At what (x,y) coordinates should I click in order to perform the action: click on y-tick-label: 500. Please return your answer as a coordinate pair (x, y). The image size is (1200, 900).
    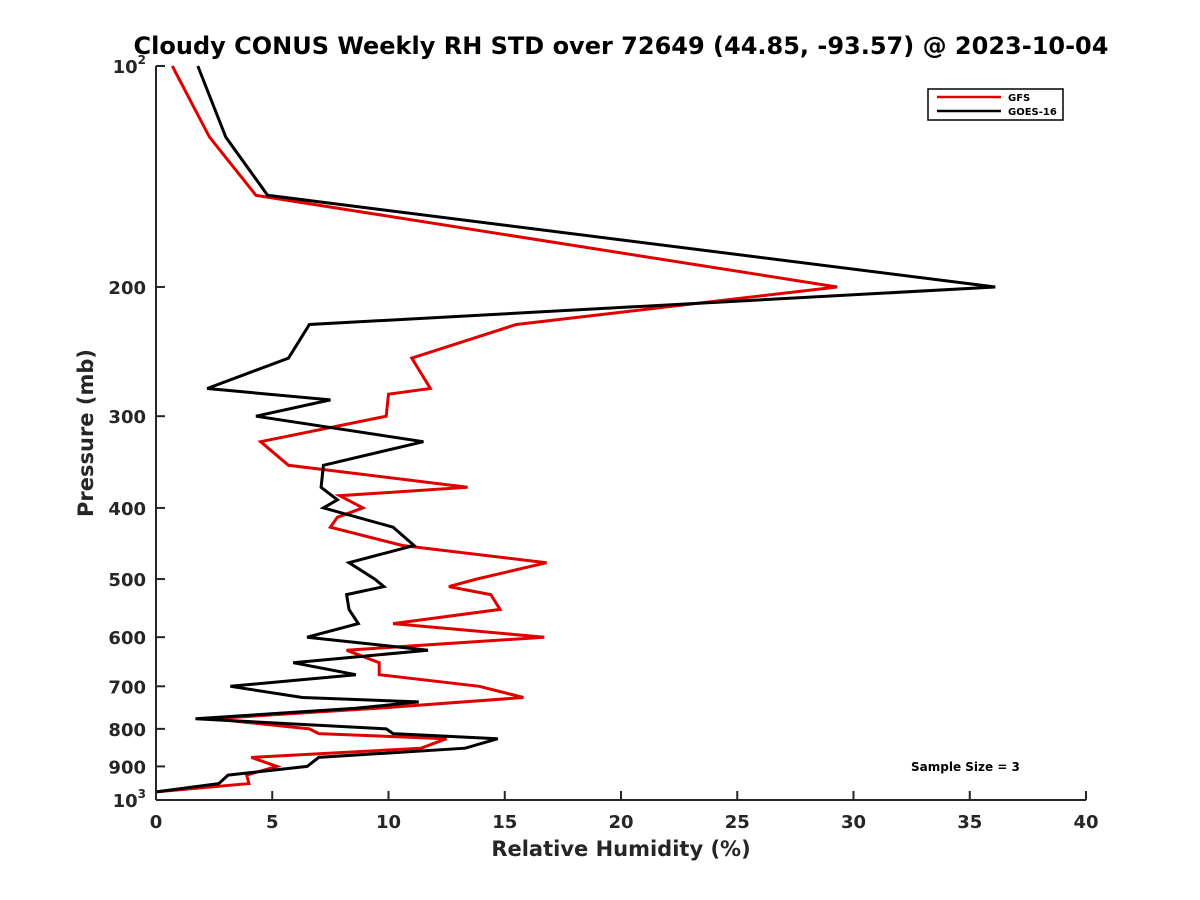
    Looking at the image, I should click on (127, 580).